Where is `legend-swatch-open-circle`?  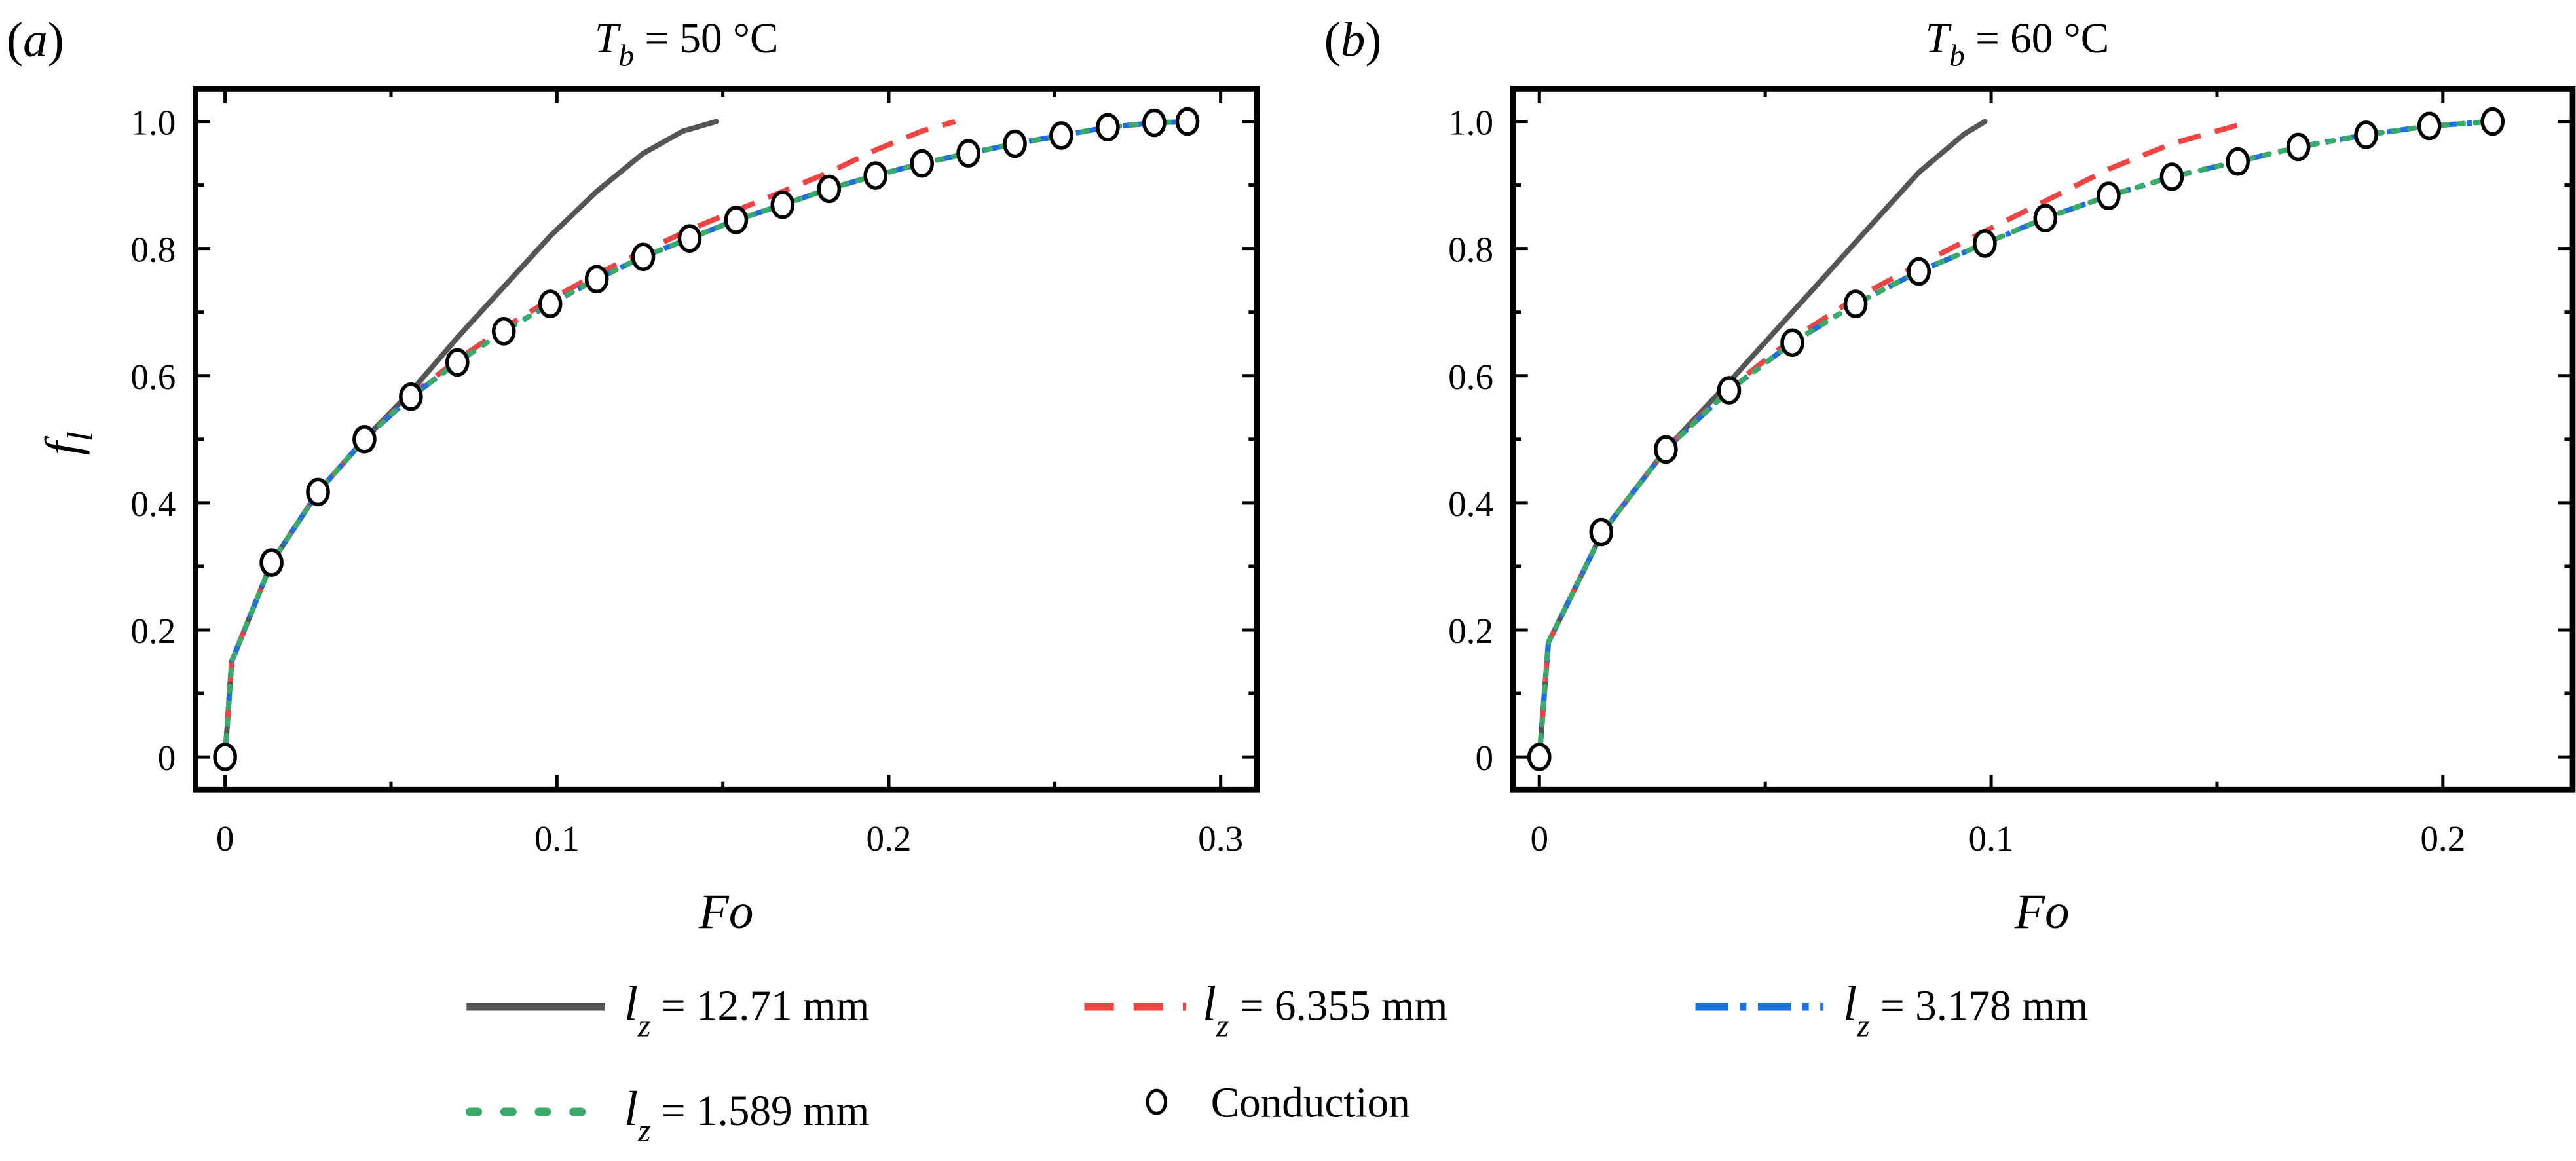 legend-swatch-open-circle is located at coordinates (1157, 1101).